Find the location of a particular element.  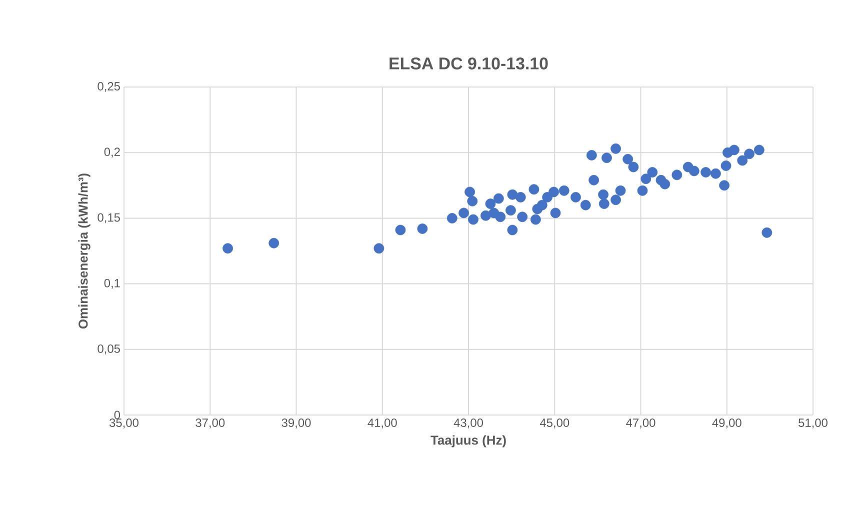

chart-title: ELSA DC 9.10-13.10 is located at coordinates (469, 63).